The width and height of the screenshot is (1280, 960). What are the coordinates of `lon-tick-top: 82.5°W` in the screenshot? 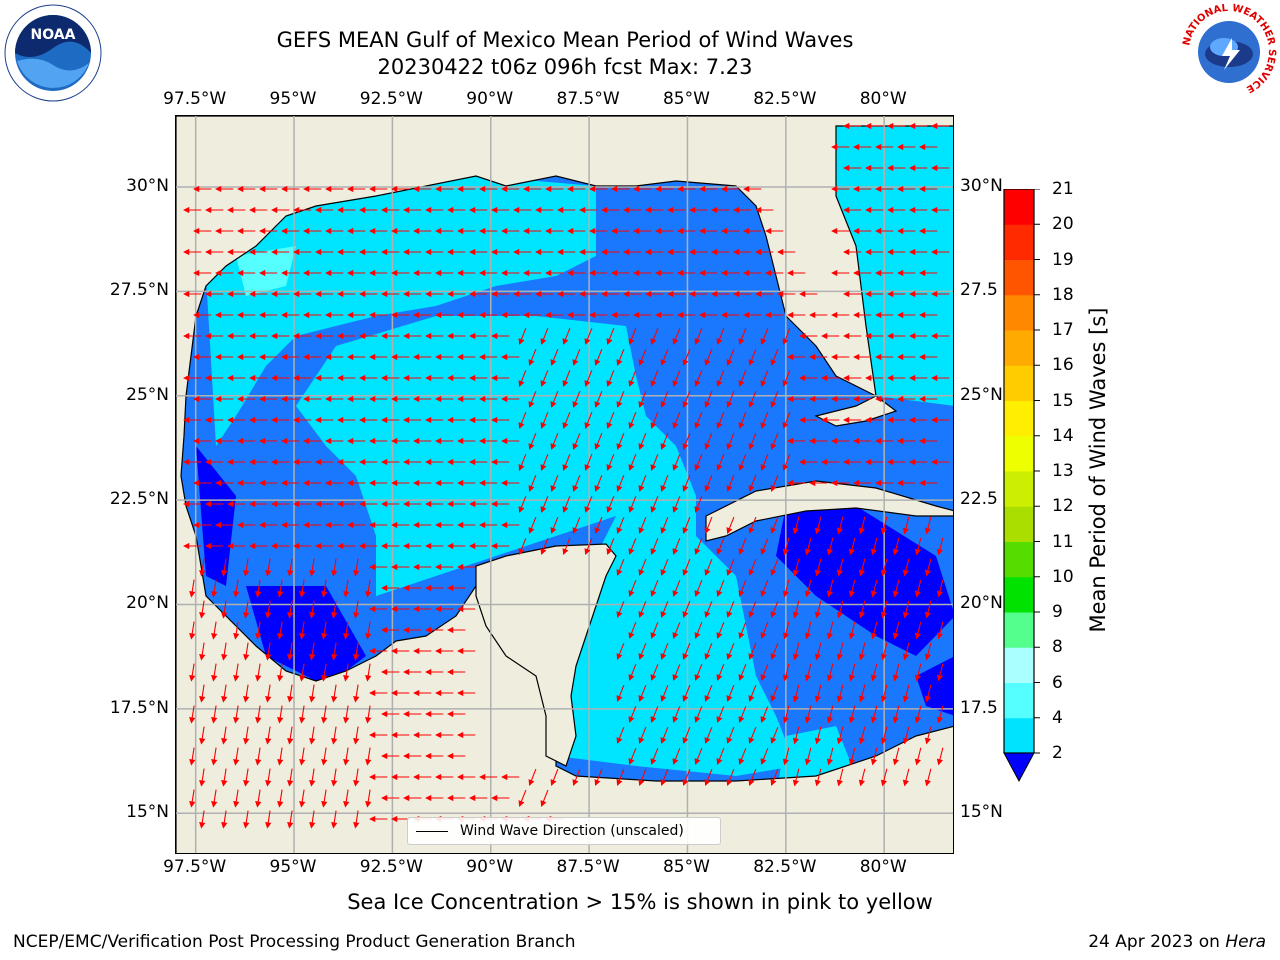 It's located at (785, 99).